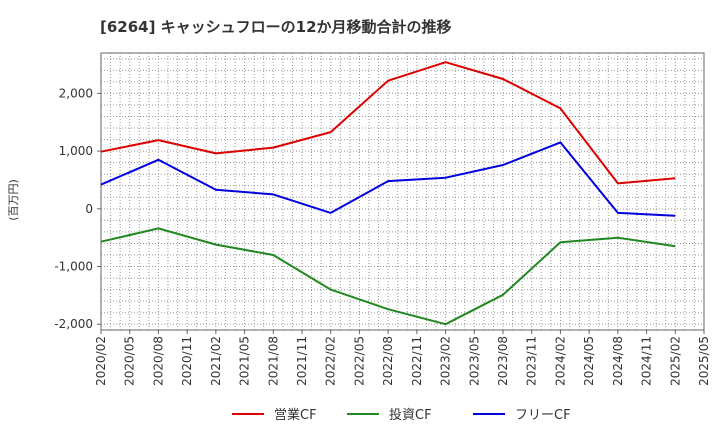 The image size is (720, 440). What do you see at coordinates (295, 415) in the screenshot?
I see `legend-label: 営業CF` at bounding box center [295, 415].